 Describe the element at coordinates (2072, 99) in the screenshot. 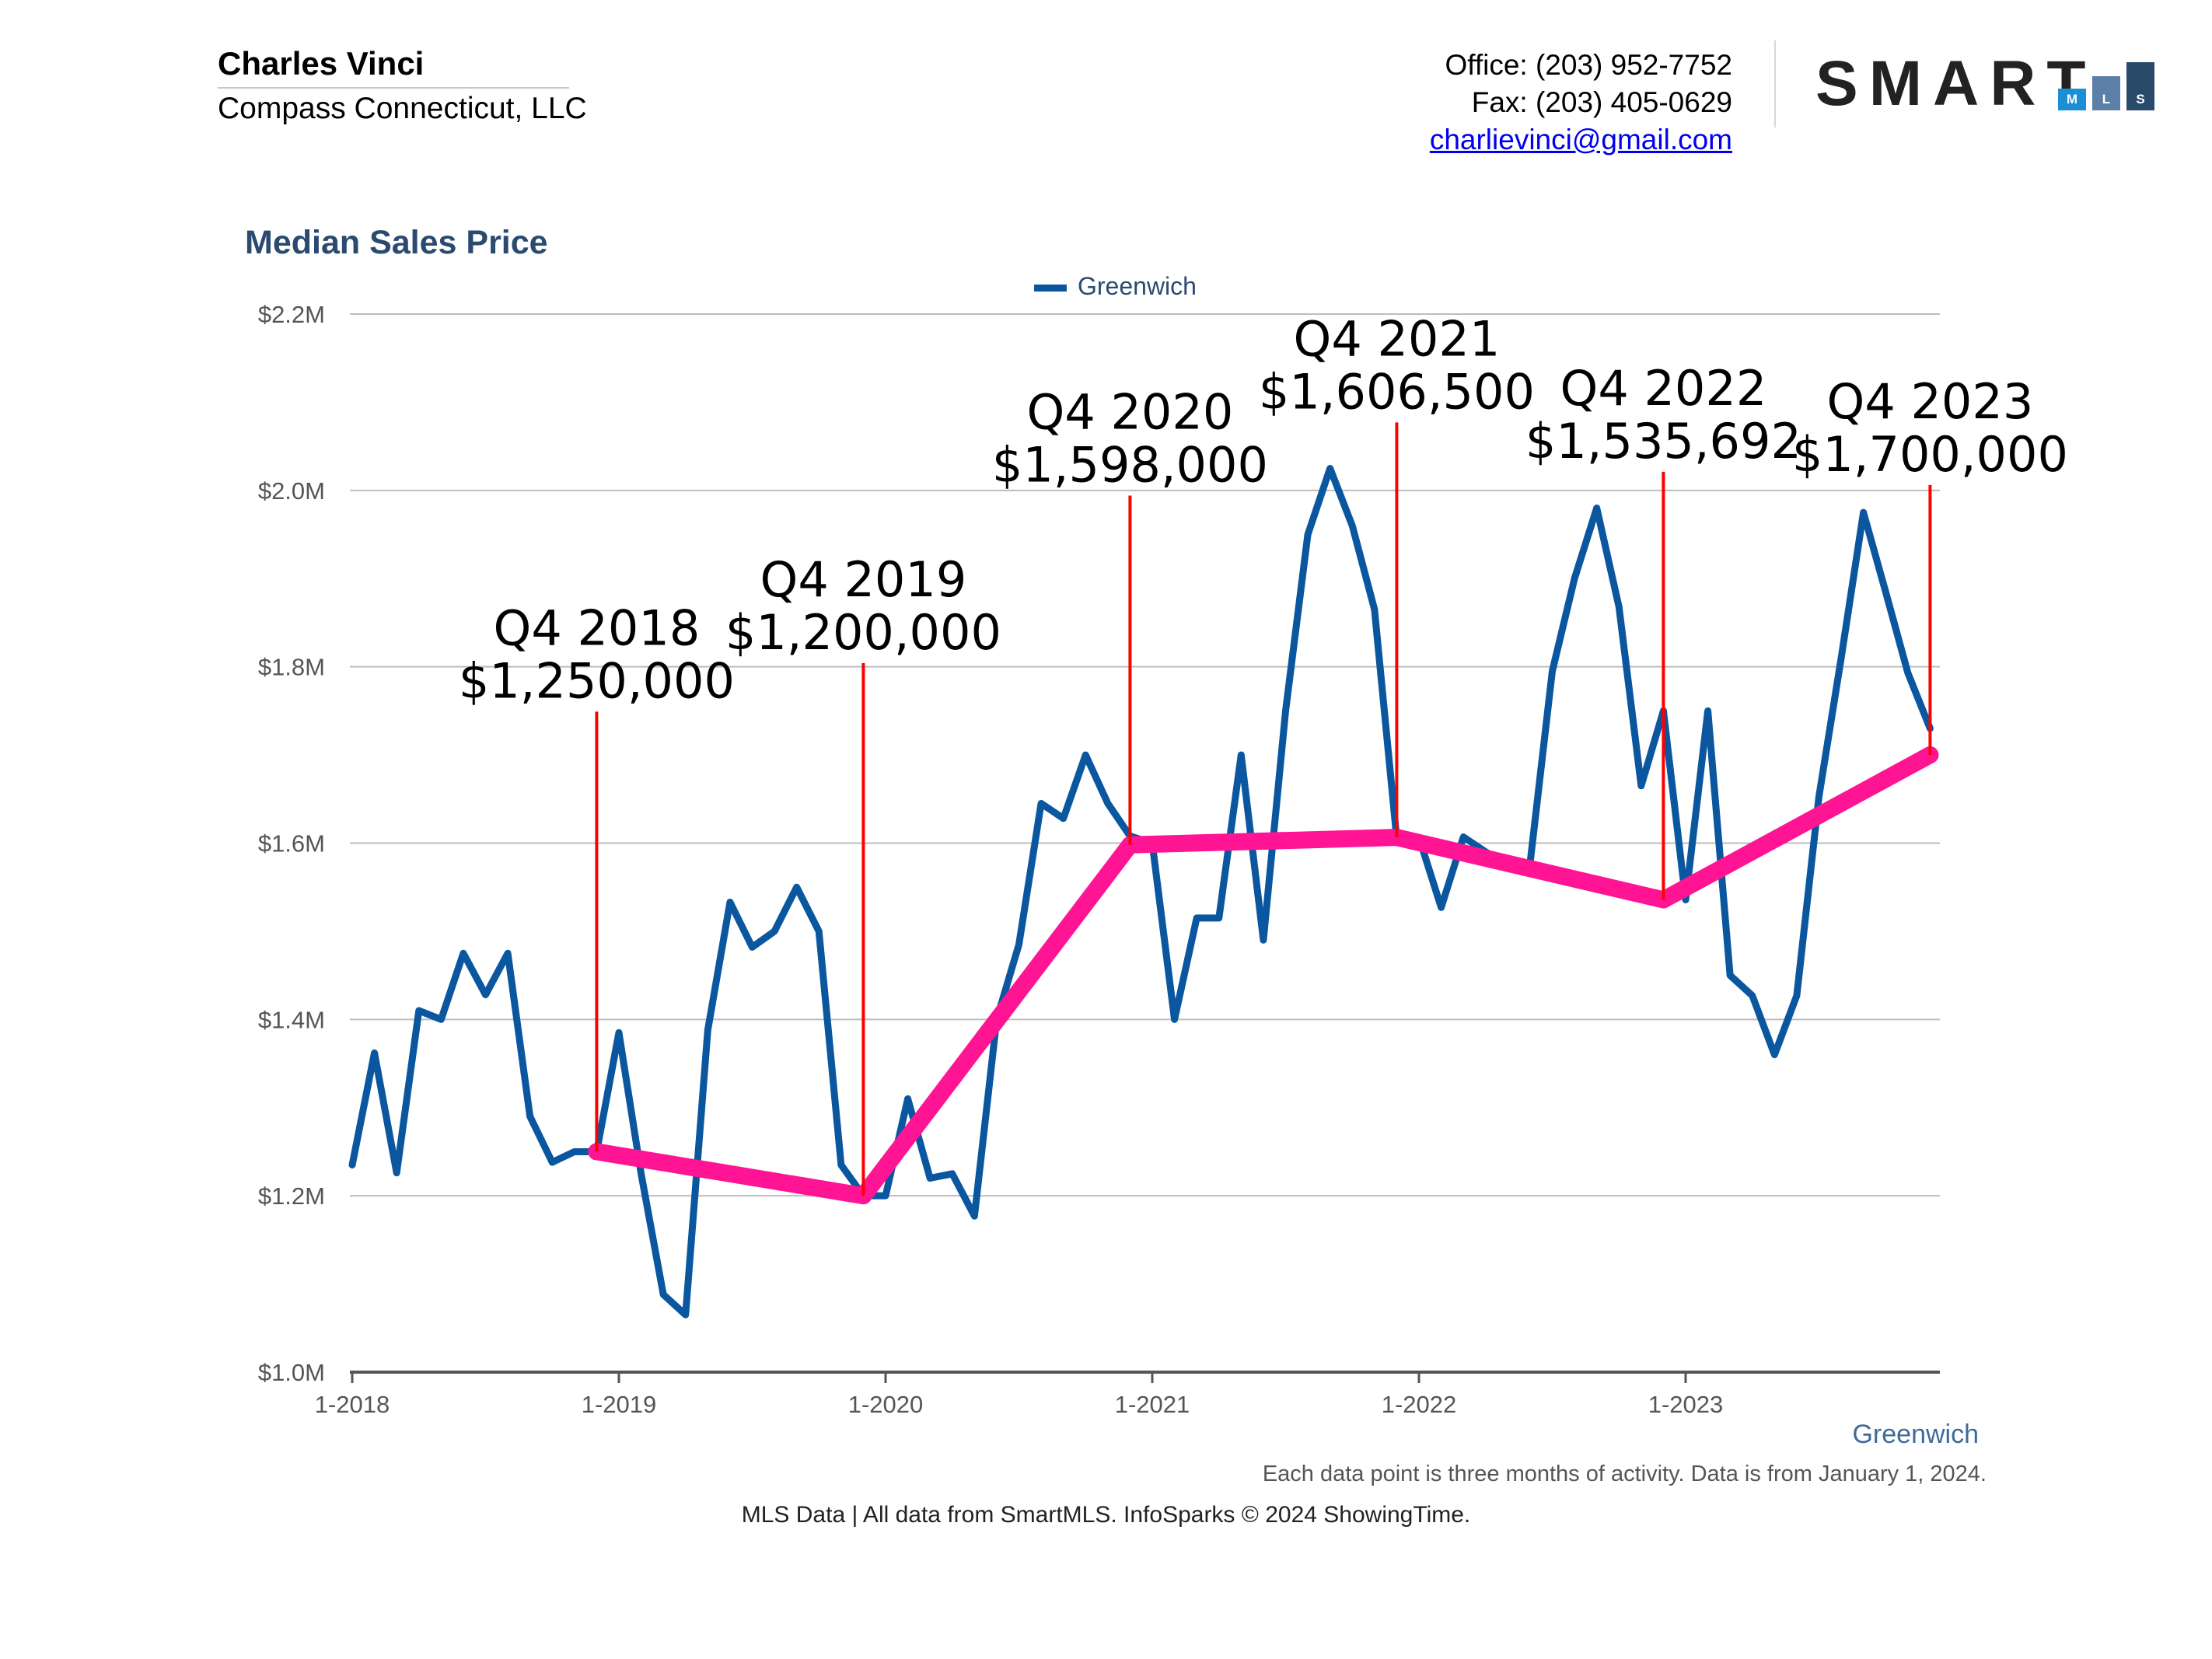

I see `logo-bar-m: M` at that location.